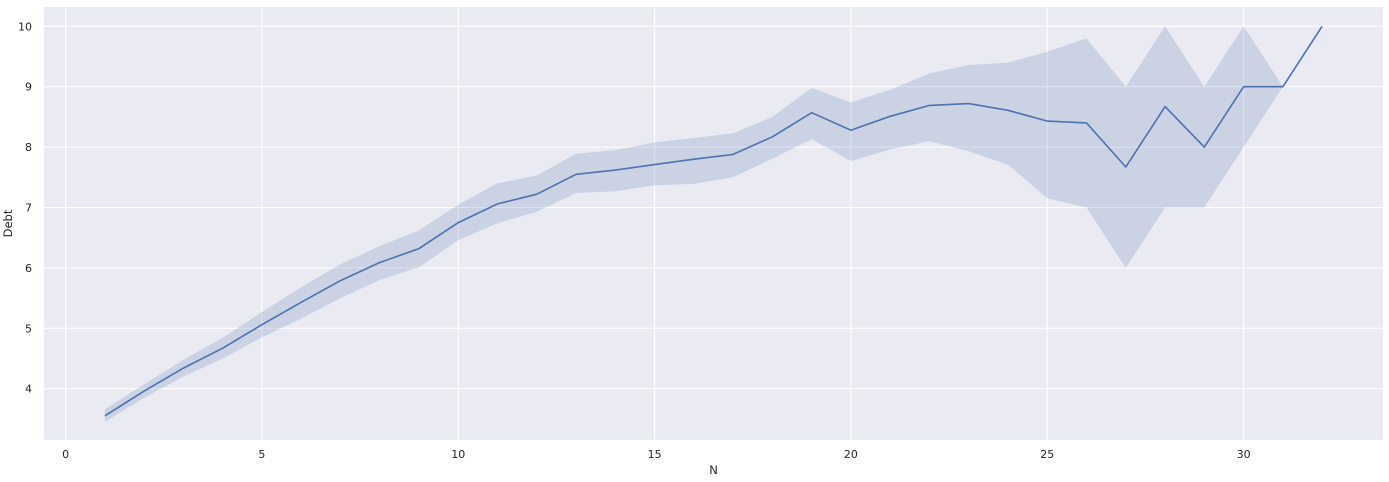 This screenshot has width=1389, height=482. I want to click on y-tick-label: 8, so click(28, 147).